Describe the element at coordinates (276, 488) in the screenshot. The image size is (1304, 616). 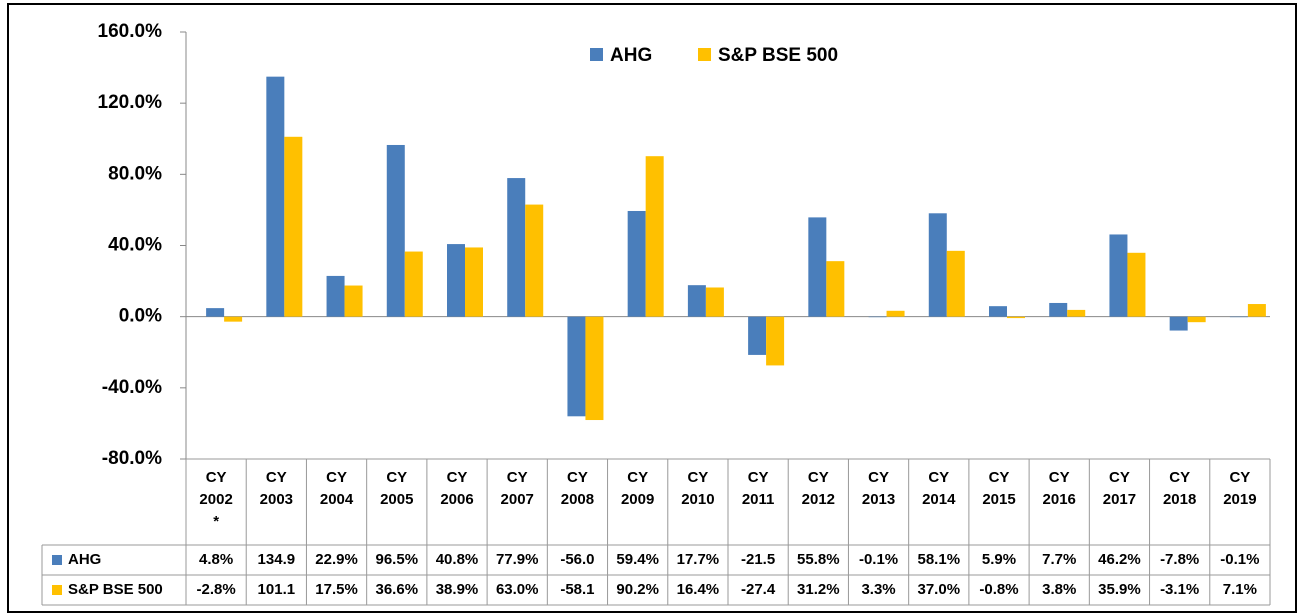
I see `x-tick-label: CY 2003` at that location.